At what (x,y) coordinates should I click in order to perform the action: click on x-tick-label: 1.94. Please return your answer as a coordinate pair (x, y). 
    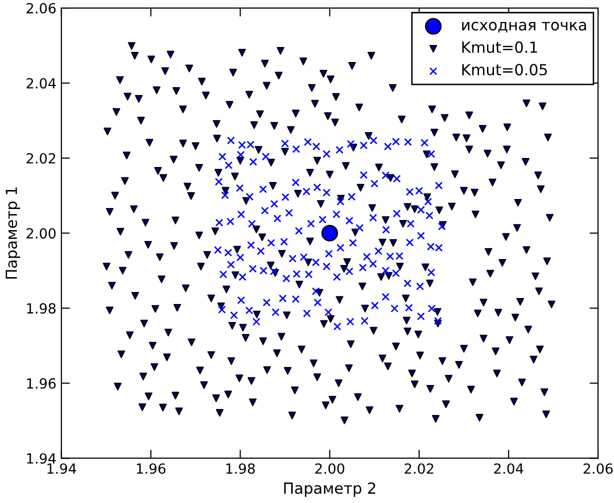
    Looking at the image, I should click on (61, 468).